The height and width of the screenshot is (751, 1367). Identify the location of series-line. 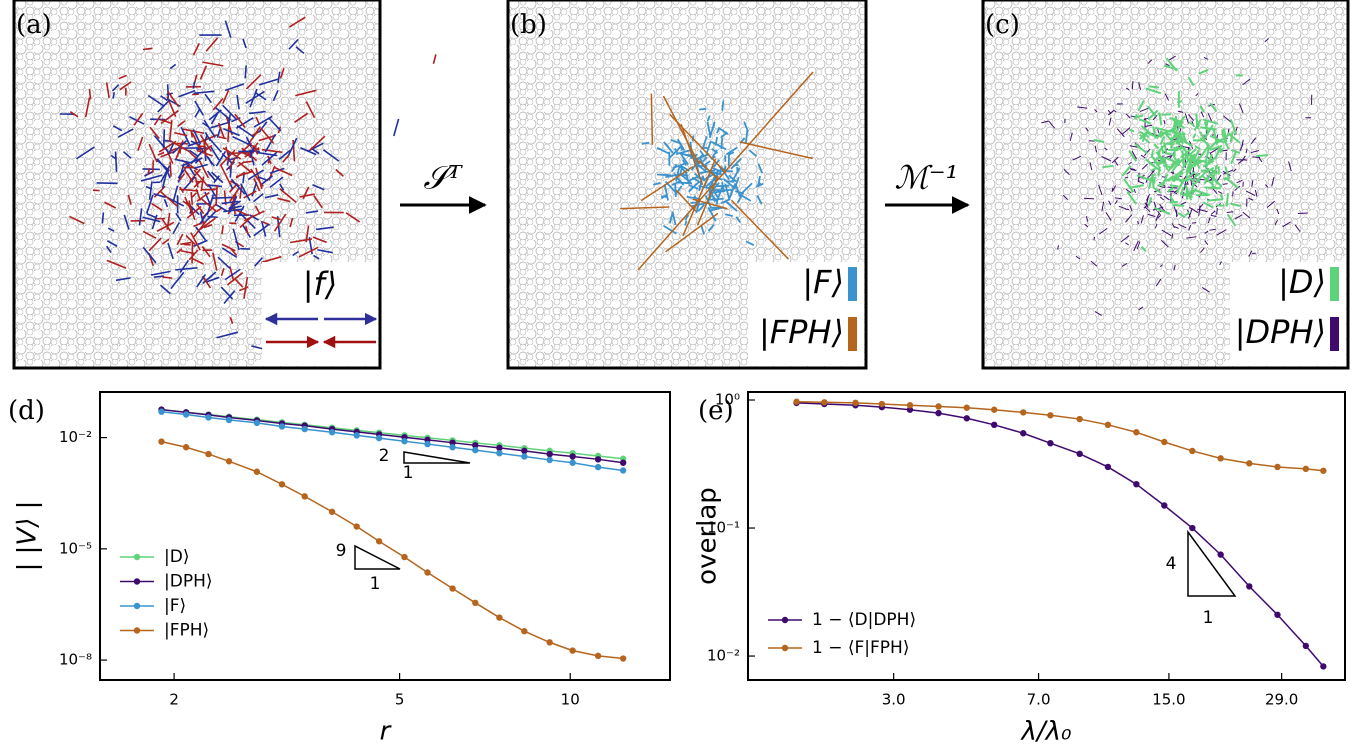
(1060, 534).